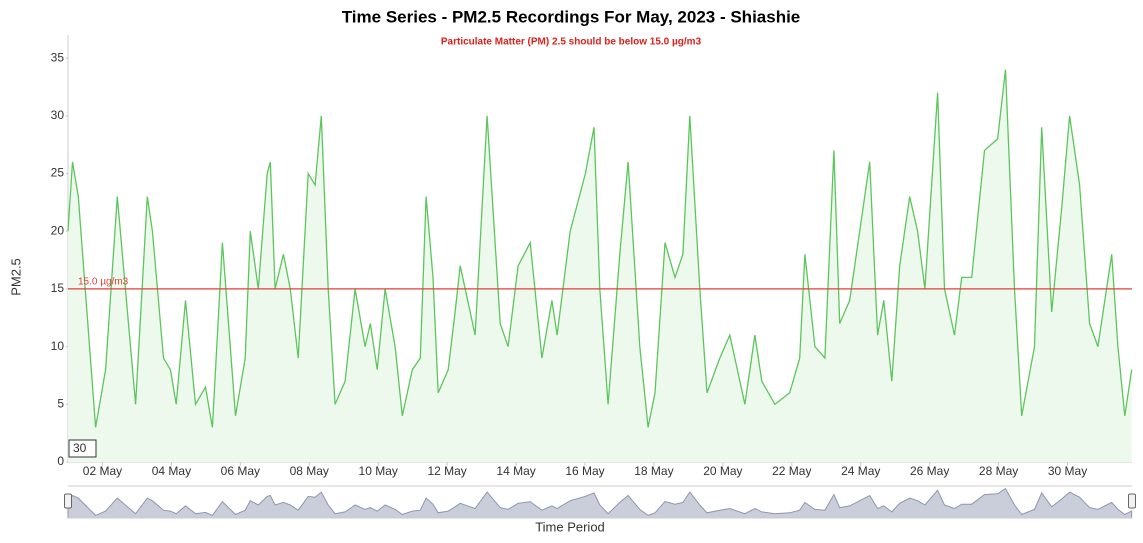 This screenshot has height=543, width=1143. Describe the element at coordinates (240, 471) in the screenshot. I see `x-tick-label: 06 May` at that location.